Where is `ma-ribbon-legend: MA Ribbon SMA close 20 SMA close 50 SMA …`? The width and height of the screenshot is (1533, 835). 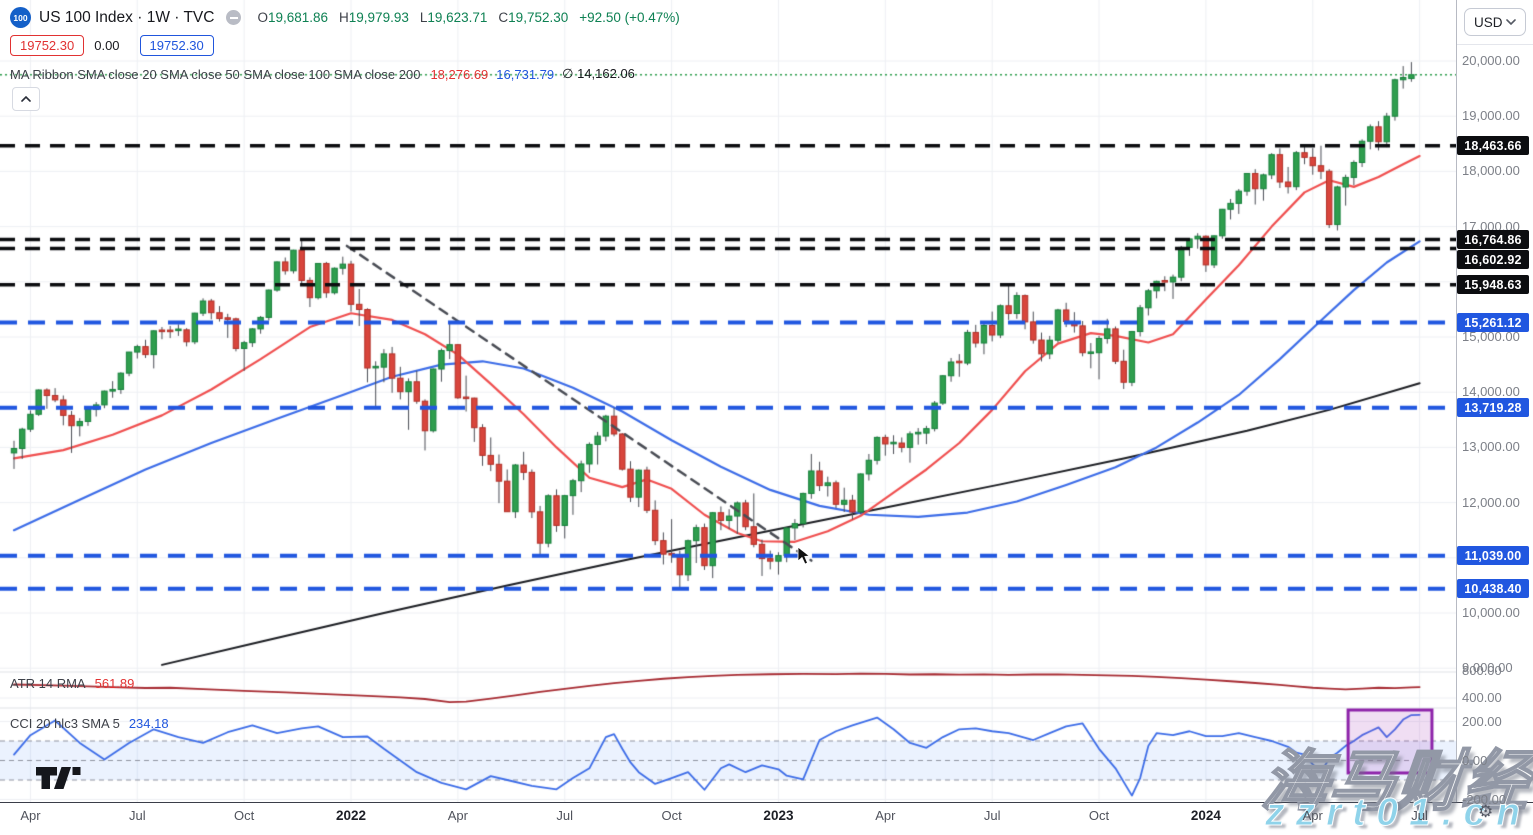
ma-ribbon-legend: MA Ribbon SMA close 20 SMA close 50 SMA … is located at coordinates (322, 74).